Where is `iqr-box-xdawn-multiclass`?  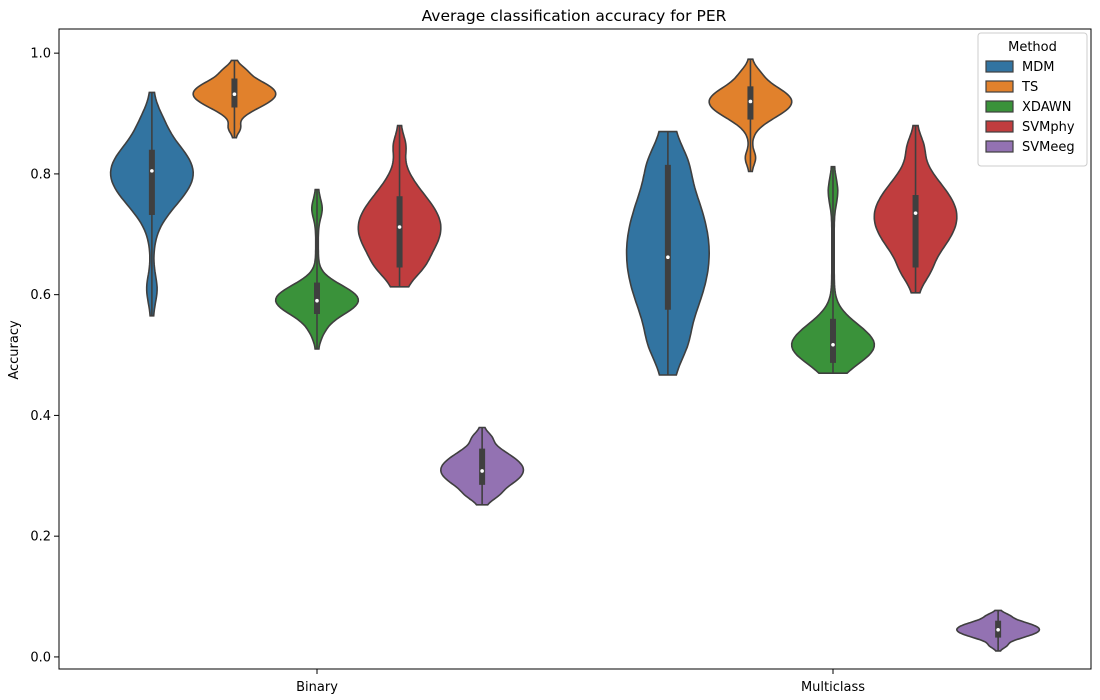 iqr-box-xdawn-multiclass is located at coordinates (833, 340).